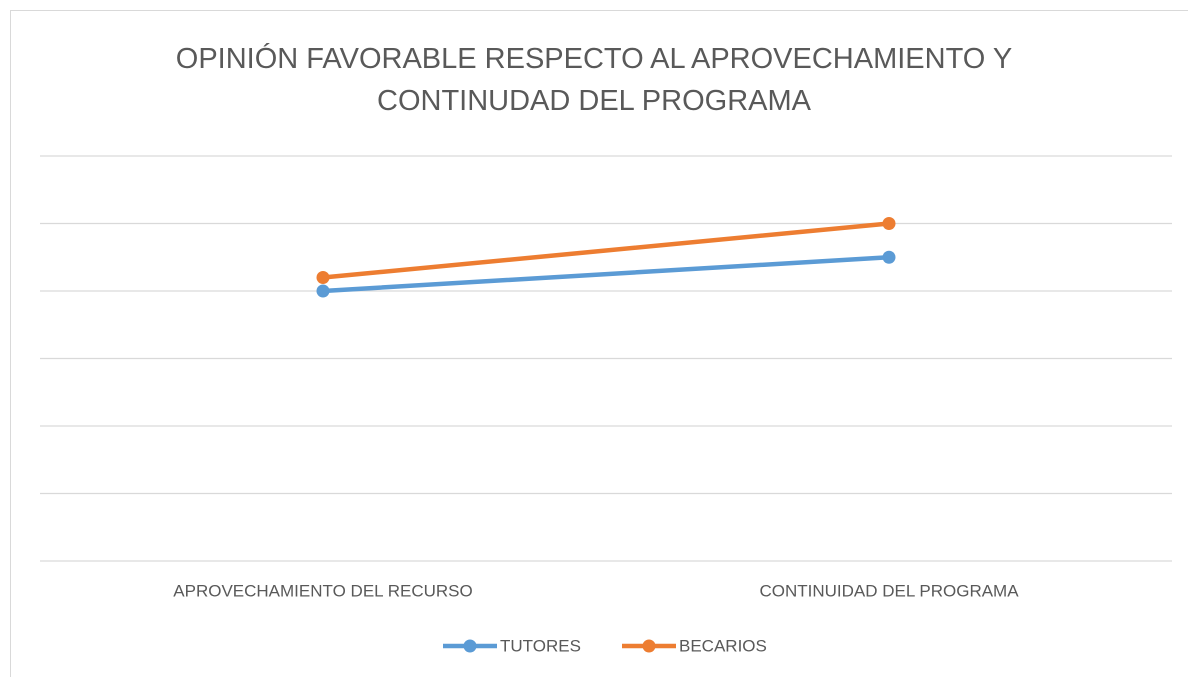 The image size is (1188, 677). What do you see at coordinates (889, 590) in the screenshot?
I see `x-tick-label: CONTINUIDAD DEL PROGRAMA` at bounding box center [889, 590].